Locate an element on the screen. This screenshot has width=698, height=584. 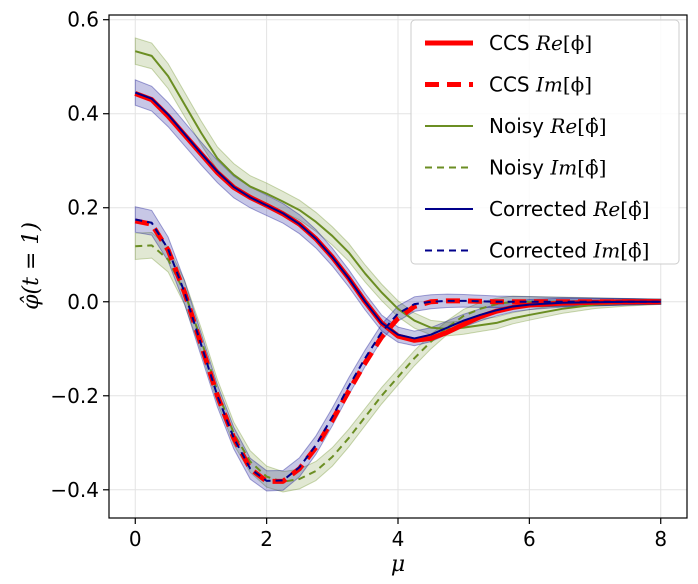
legend-label: Corrected Im[ϕ̂] is located at coordinates (569, 251).